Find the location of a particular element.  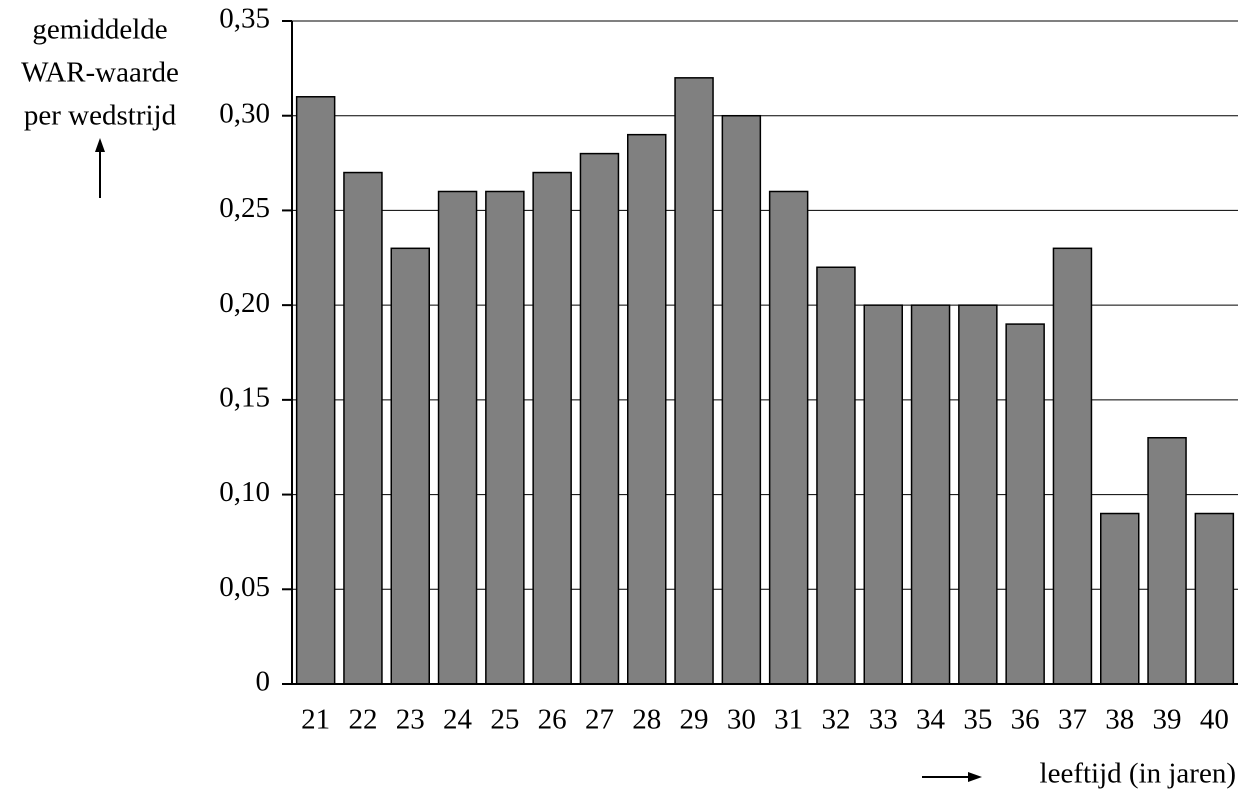

x-tick-label: 28 is located at coordinates (646, 720).